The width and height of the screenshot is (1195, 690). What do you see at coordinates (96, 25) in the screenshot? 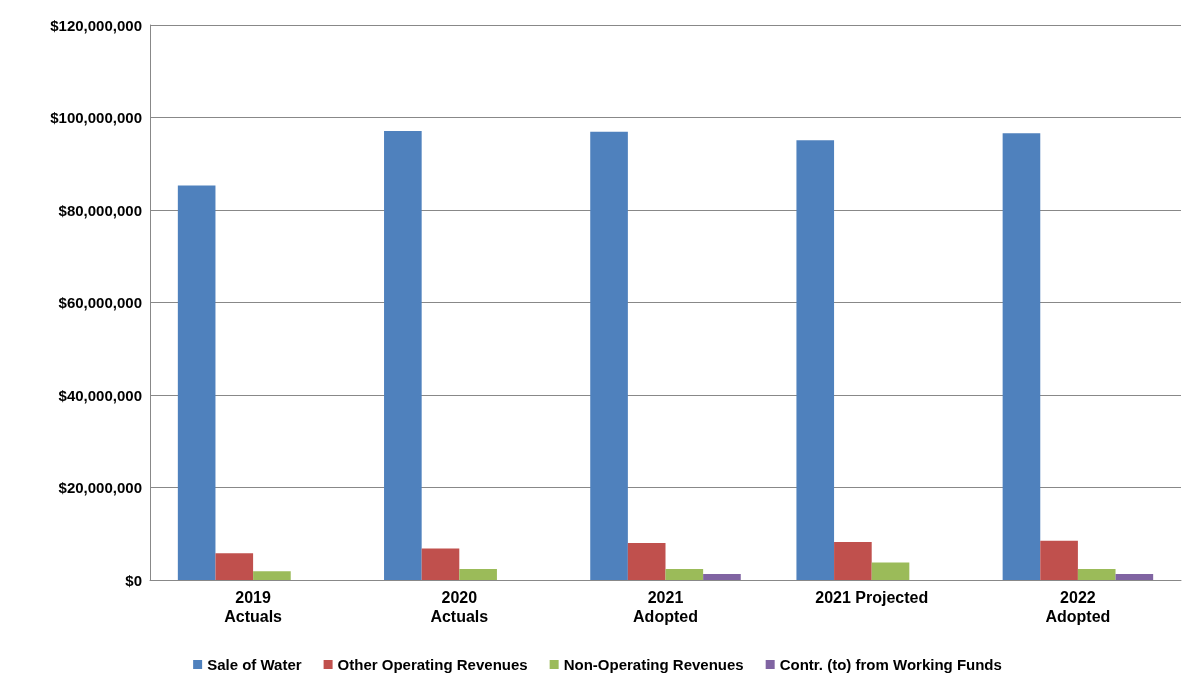
I see `y-tick-label: $120,000,000` at bounding box center [96, 25].